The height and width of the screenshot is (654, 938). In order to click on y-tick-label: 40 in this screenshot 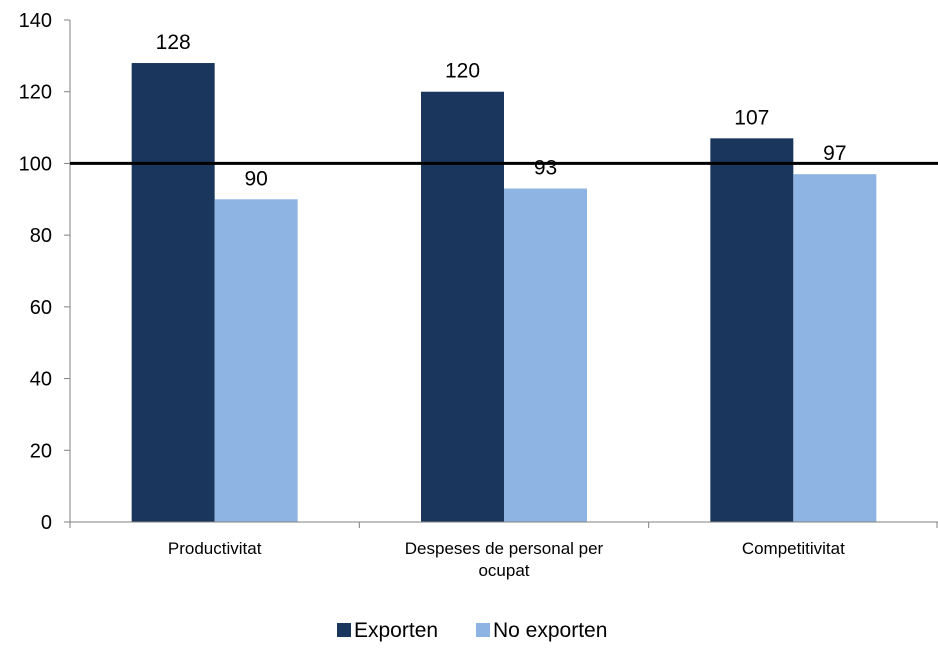, I will do `click(41, 380)`.